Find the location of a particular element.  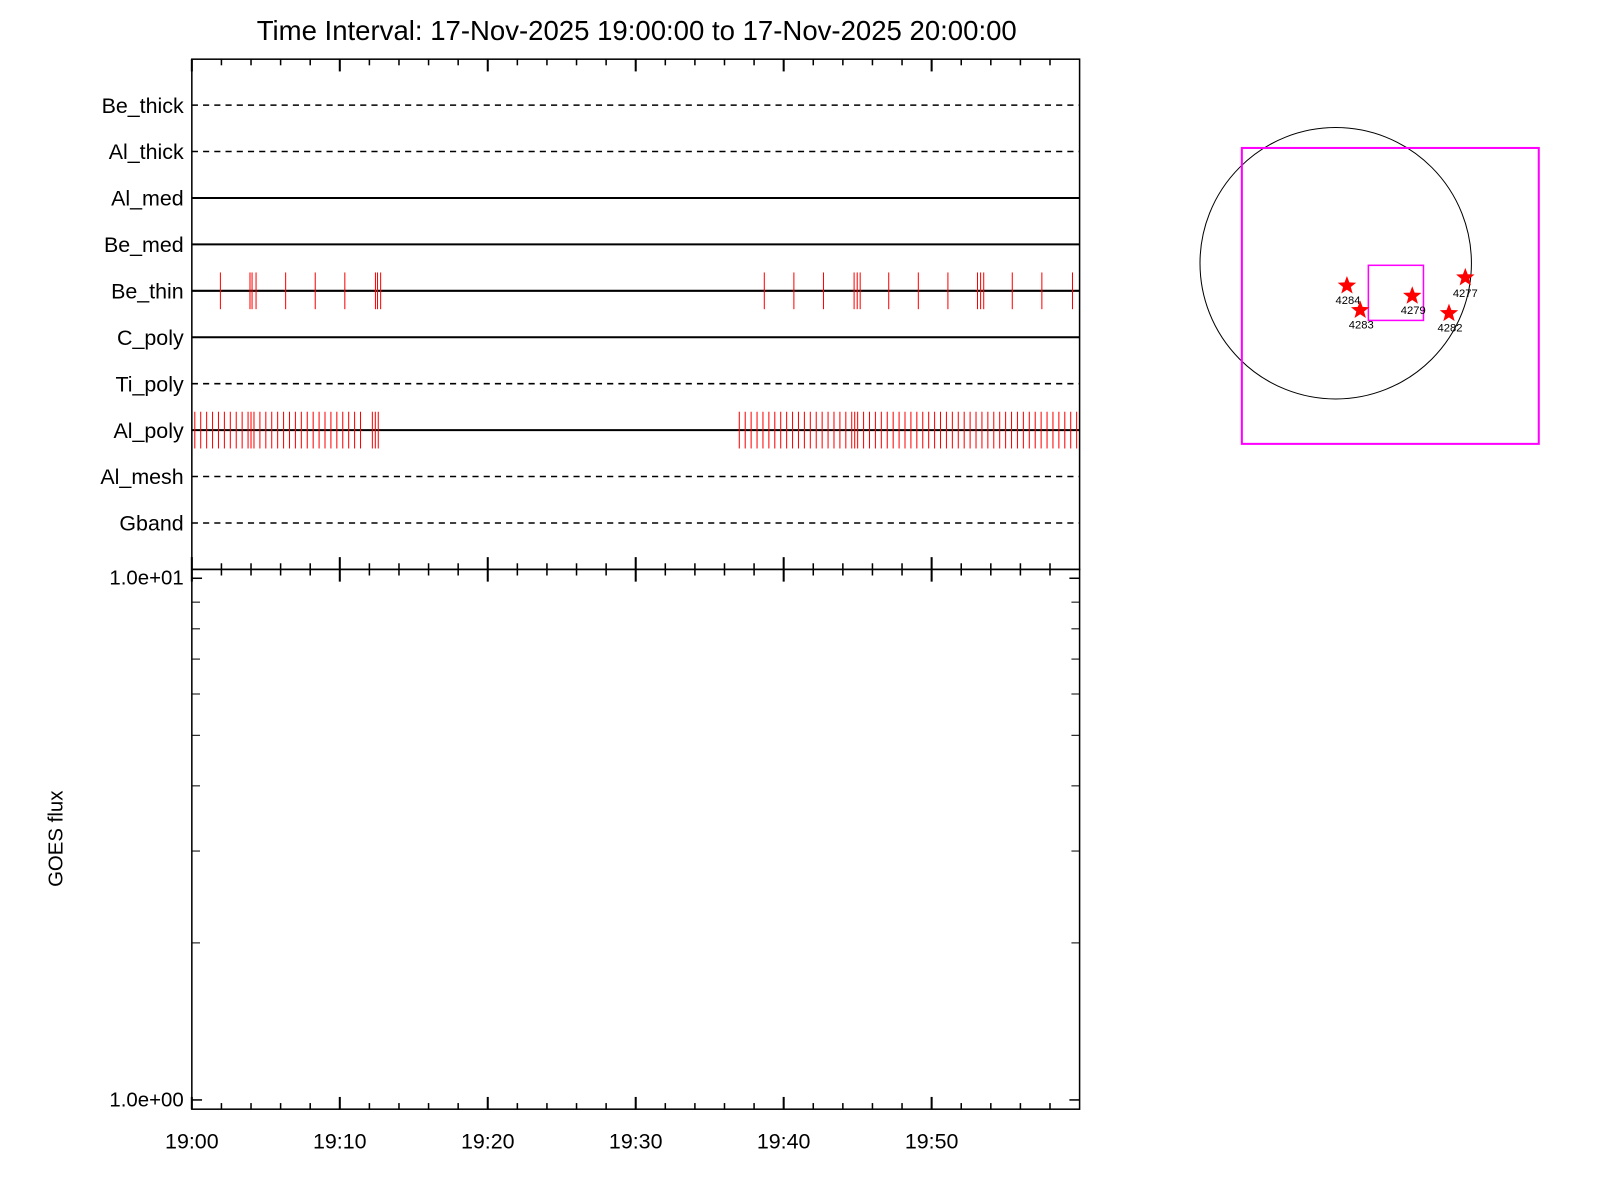

fov-box is located at coordinates (1390, 295).